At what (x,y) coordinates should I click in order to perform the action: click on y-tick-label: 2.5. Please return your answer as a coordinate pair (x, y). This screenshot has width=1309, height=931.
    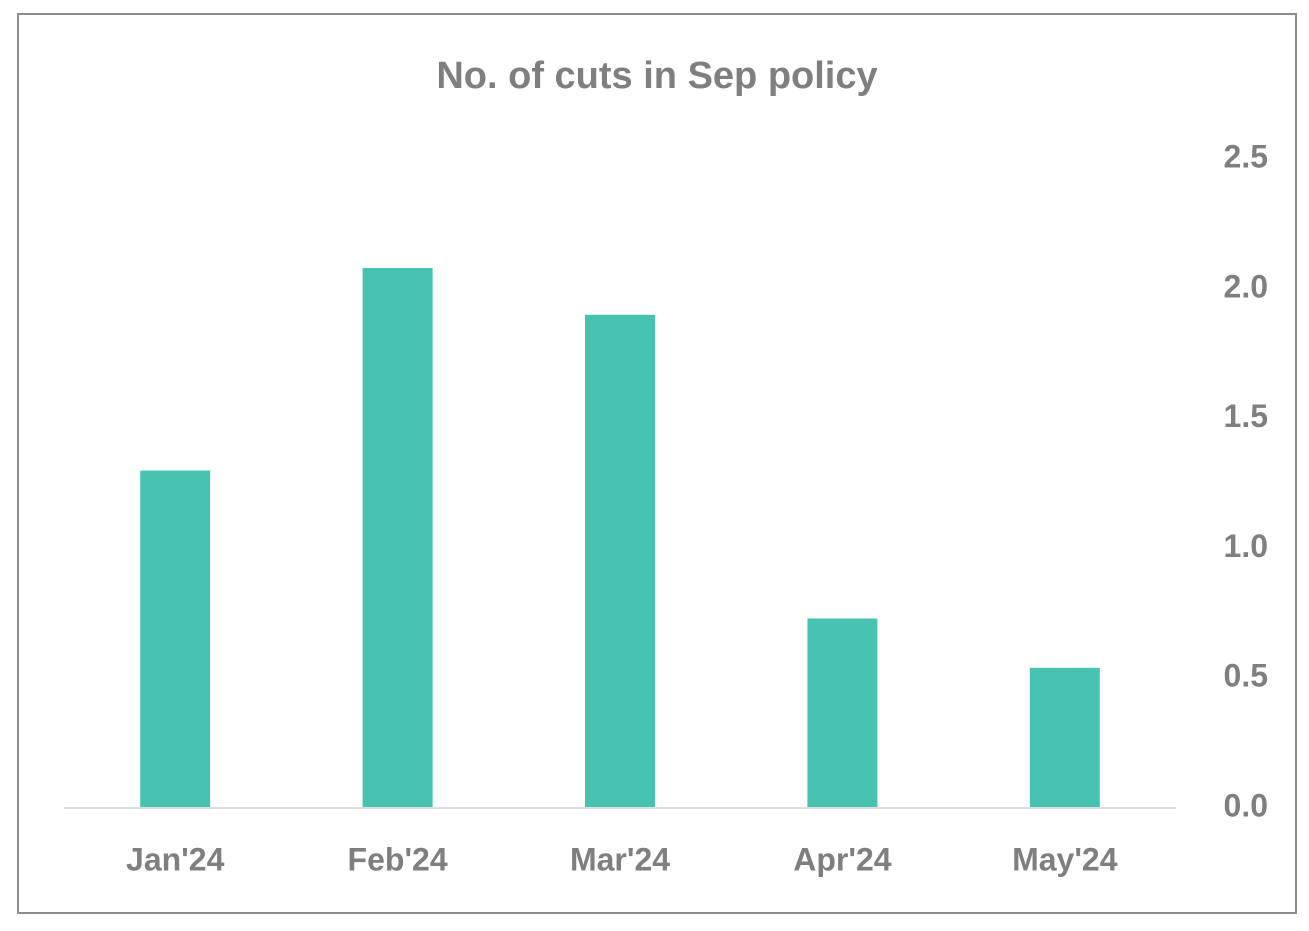
    Looking at the image, I should click on (1246, 156).